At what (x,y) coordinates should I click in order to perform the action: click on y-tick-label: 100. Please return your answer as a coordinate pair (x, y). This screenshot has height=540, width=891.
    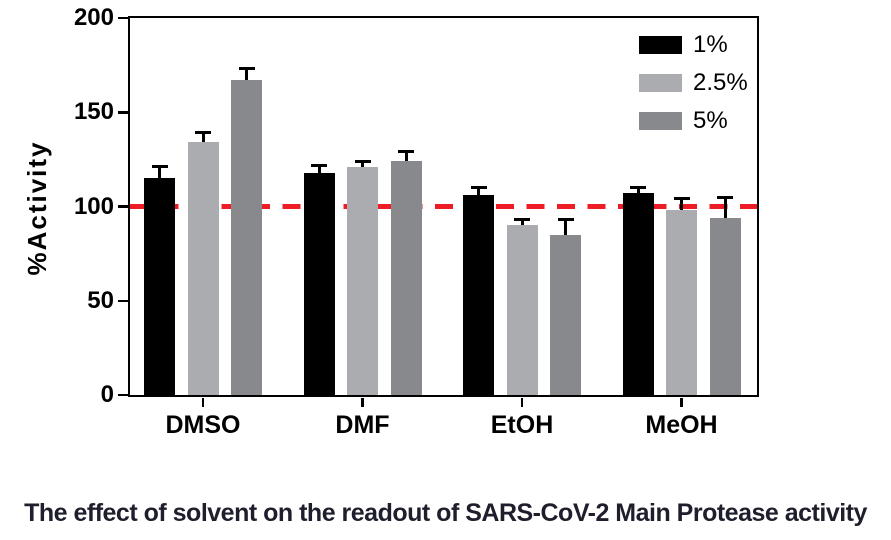
    Looking at the image, I should click on (93, 206).